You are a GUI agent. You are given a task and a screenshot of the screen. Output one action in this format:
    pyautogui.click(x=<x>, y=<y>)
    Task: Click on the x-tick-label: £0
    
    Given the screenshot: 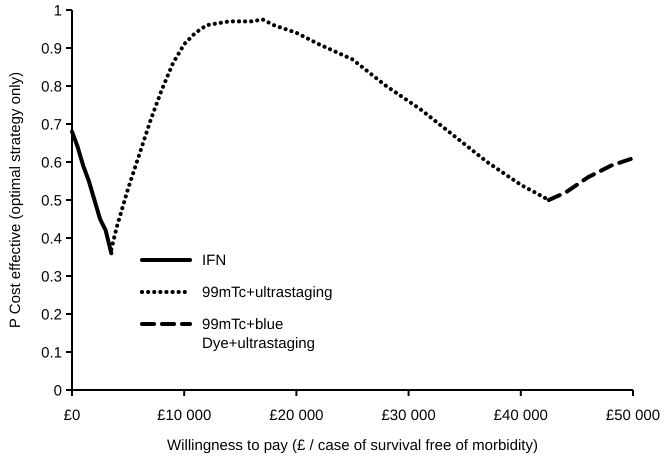 What is the action you would take?
    pyautogui.click(x=72, y=415)
    